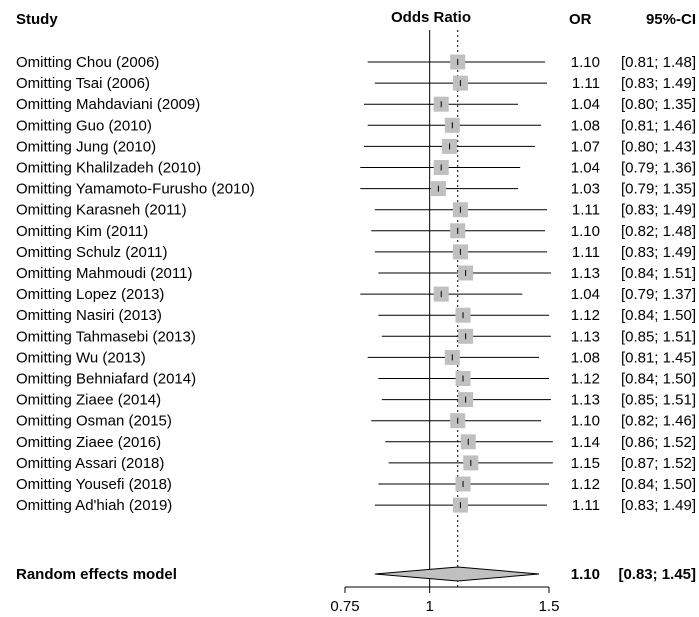 The image size is (699, 617). I want to click on study-row: Omitting Kim (2011) 1.10 [0.82; 1.48], so click(356, 231).